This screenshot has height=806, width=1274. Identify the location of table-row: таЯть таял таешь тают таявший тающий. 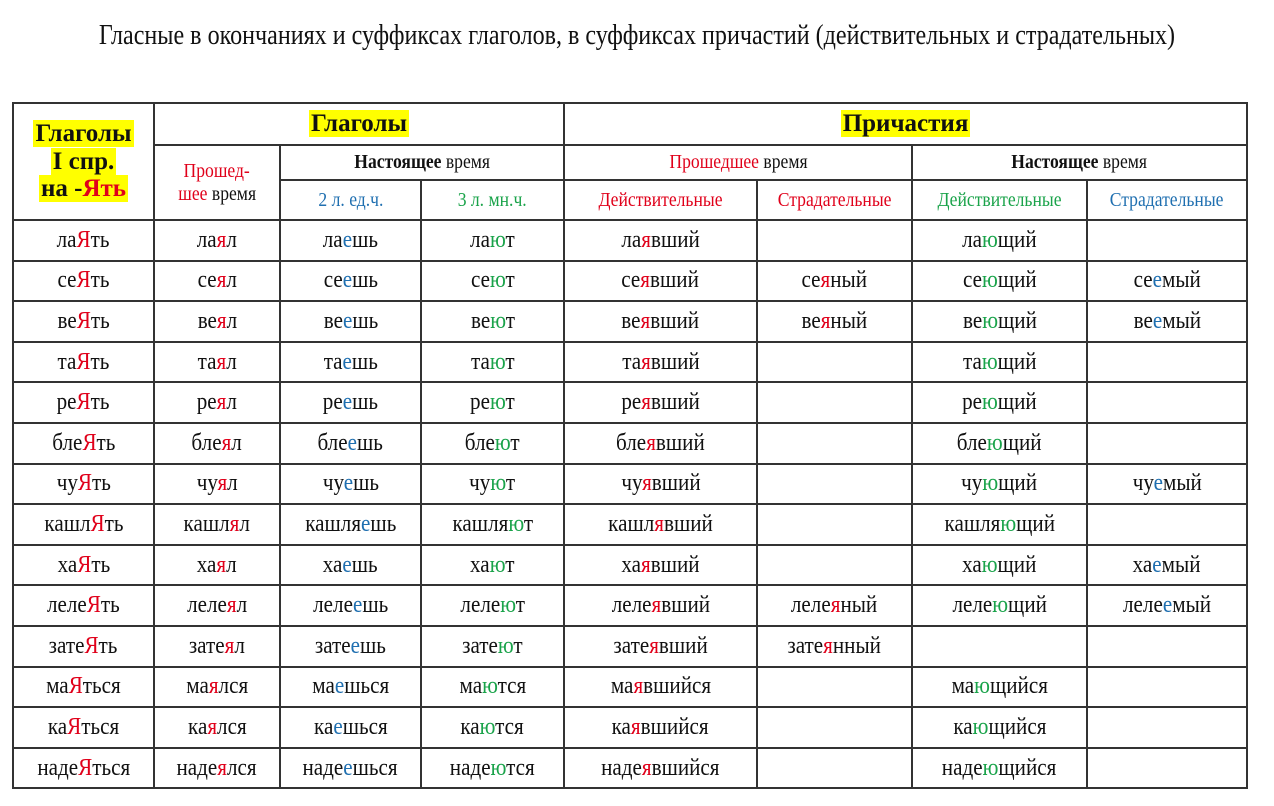
(630, 362).